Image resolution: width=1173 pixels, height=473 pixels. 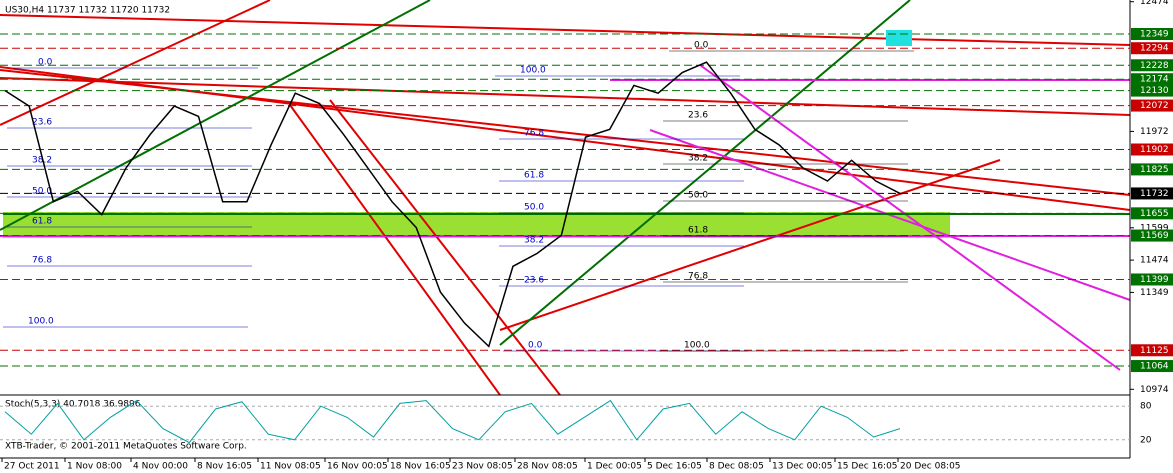 I want to click on price-label: 11349, so click(x=1154, y=293).